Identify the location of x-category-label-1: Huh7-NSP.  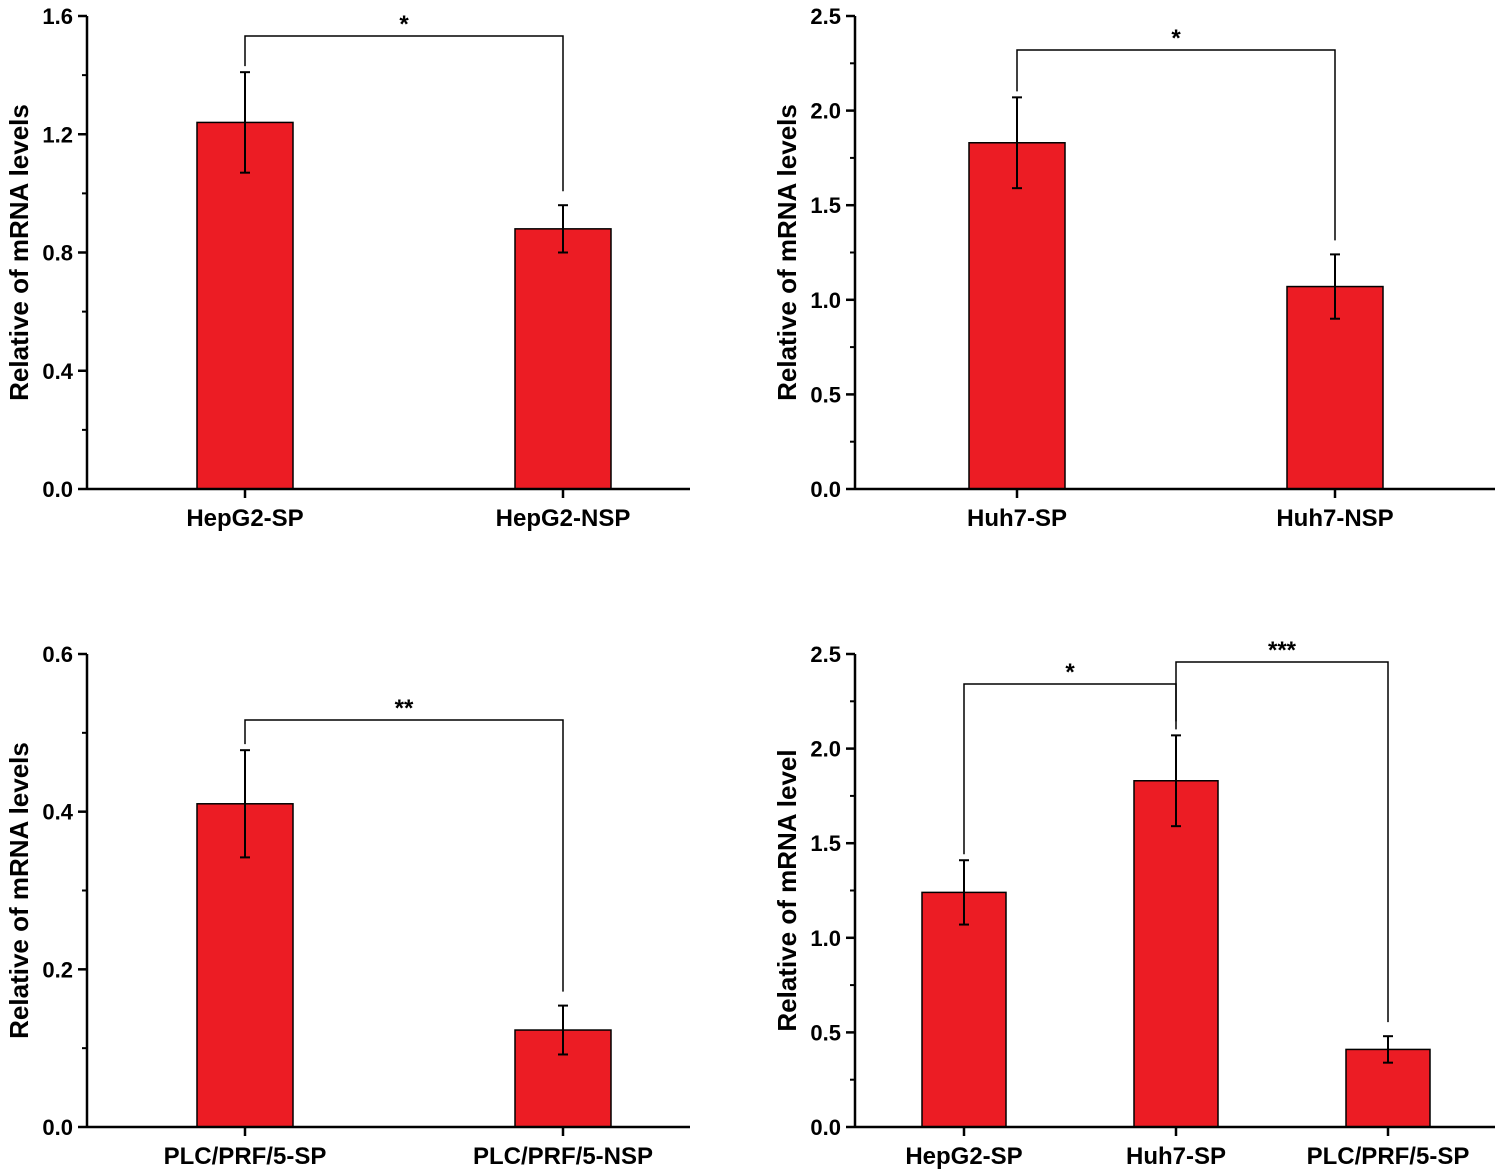
(1334, 518).